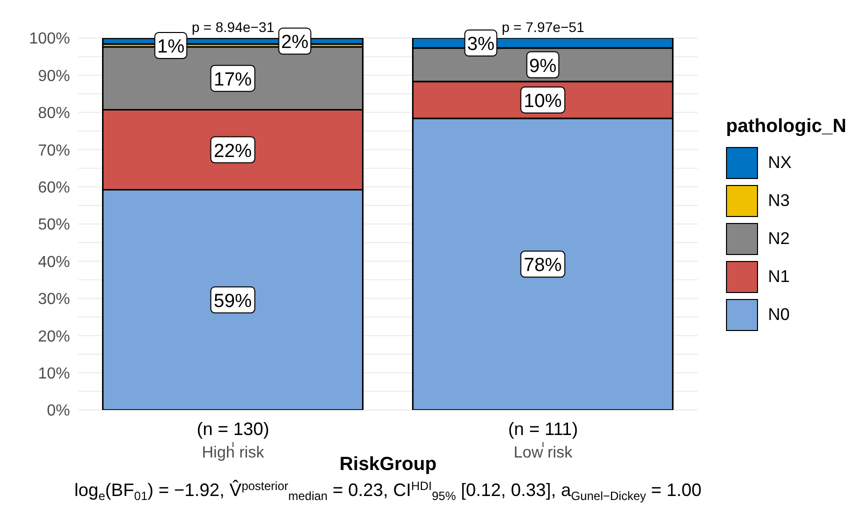 The height and width of the screenshot is (517, 850). I want to click on data-label: 9%, so click(543, 66).